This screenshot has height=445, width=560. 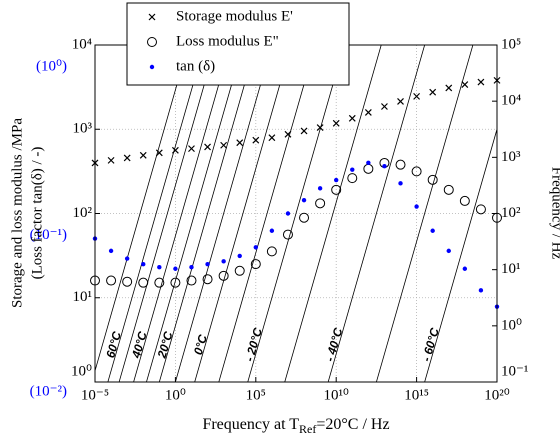 What do you see at coordinates (83, 297) in the screenshot?
I see `y-tick-label: 10¹` at bounding box center [83, 297].